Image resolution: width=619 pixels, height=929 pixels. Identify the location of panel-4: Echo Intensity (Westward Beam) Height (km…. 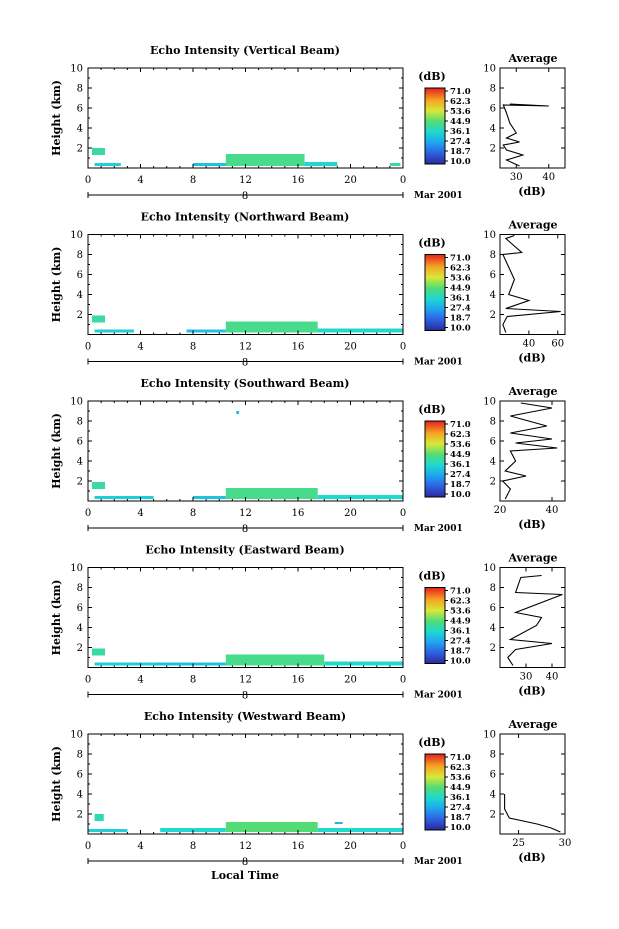
(310, 789).